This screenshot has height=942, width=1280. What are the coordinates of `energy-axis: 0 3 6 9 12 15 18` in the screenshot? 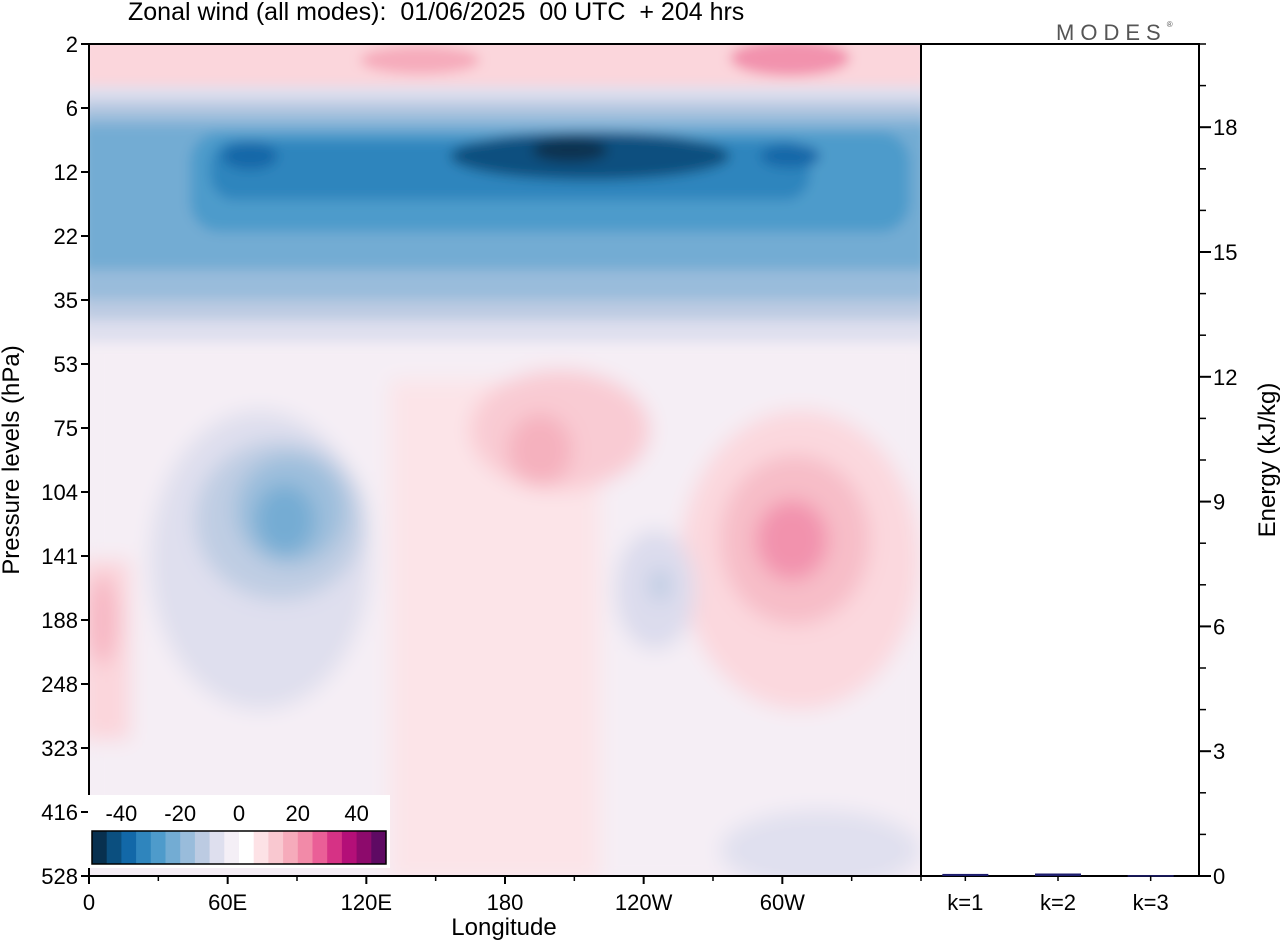 It's located at (1218, 466).